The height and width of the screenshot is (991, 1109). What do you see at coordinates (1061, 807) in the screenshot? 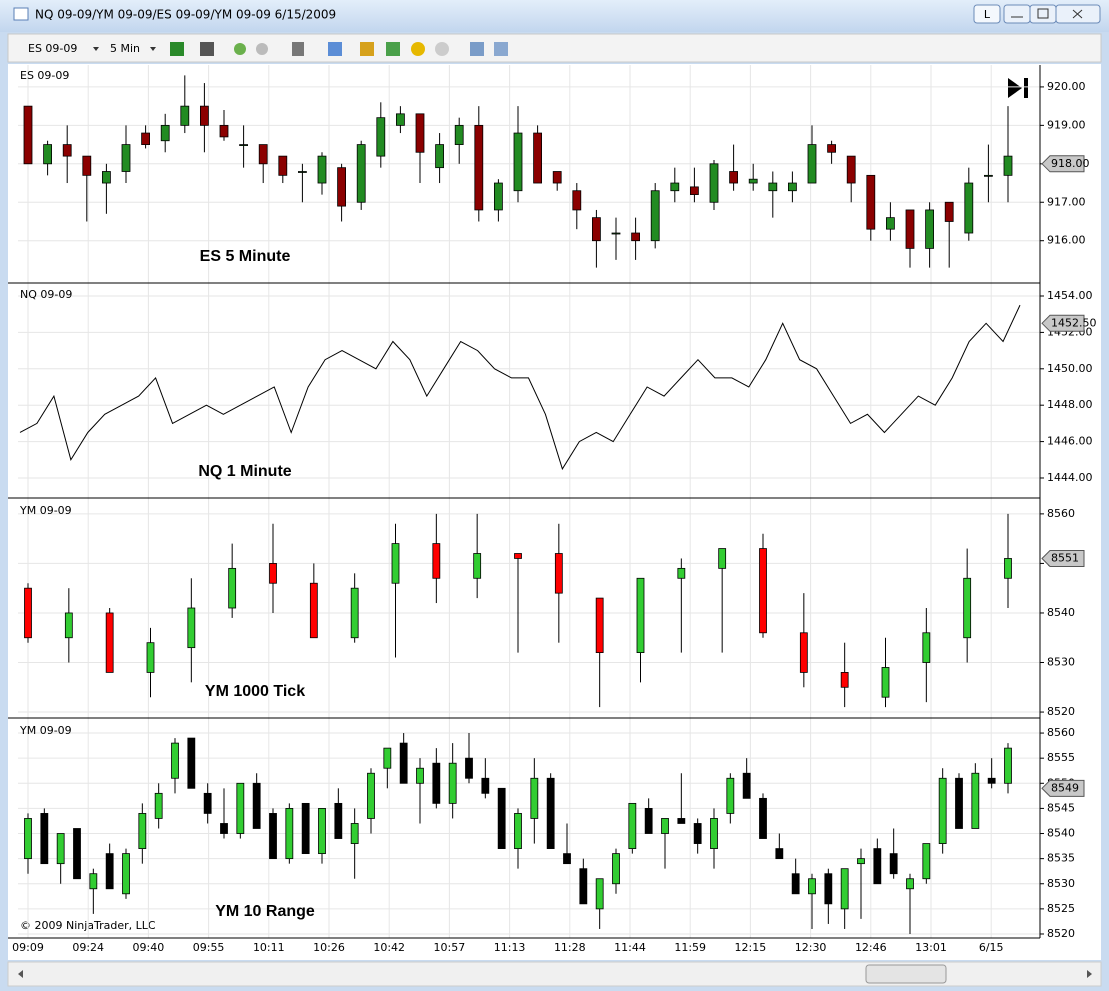
I see `y-tick-label: 8545` at bounding box center [1061, 807].